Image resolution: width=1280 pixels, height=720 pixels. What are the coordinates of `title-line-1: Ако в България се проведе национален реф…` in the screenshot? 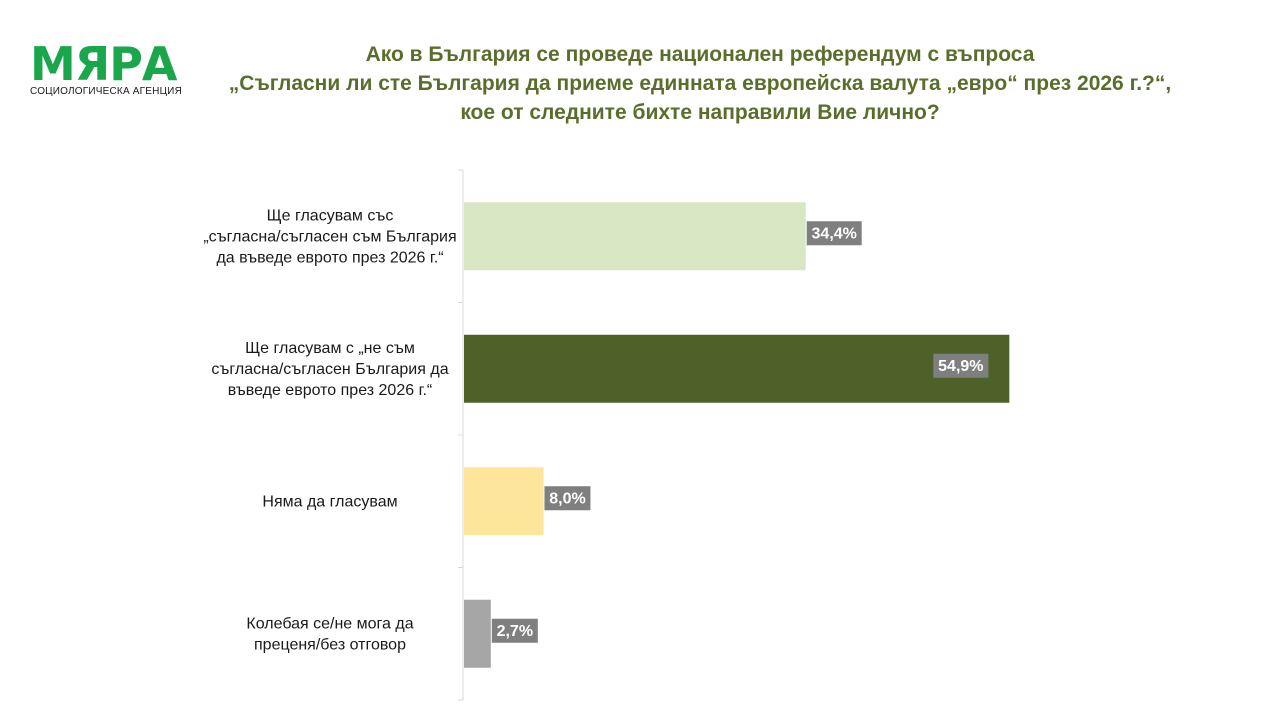 It's located at (700, 54).